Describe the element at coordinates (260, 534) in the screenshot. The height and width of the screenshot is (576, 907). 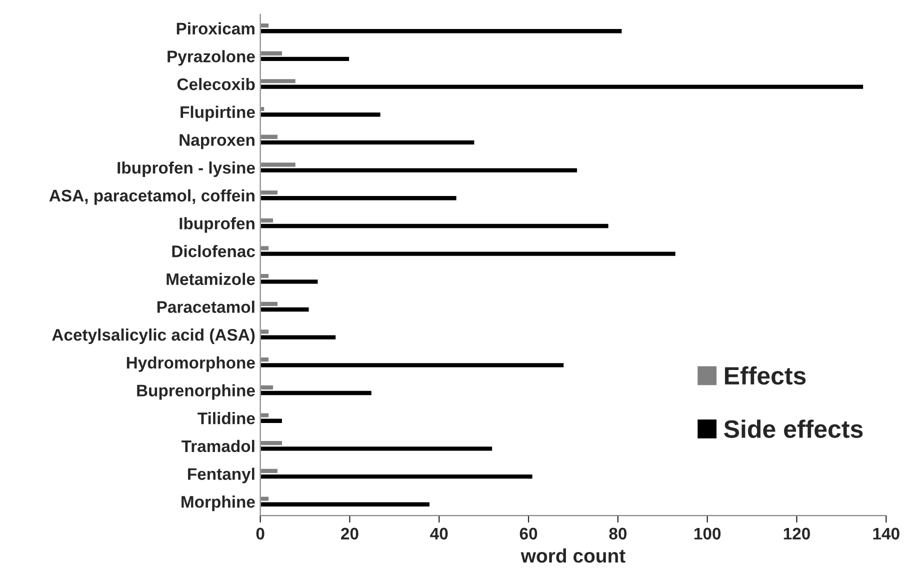
I see `x-tick-label: 0` at that location.